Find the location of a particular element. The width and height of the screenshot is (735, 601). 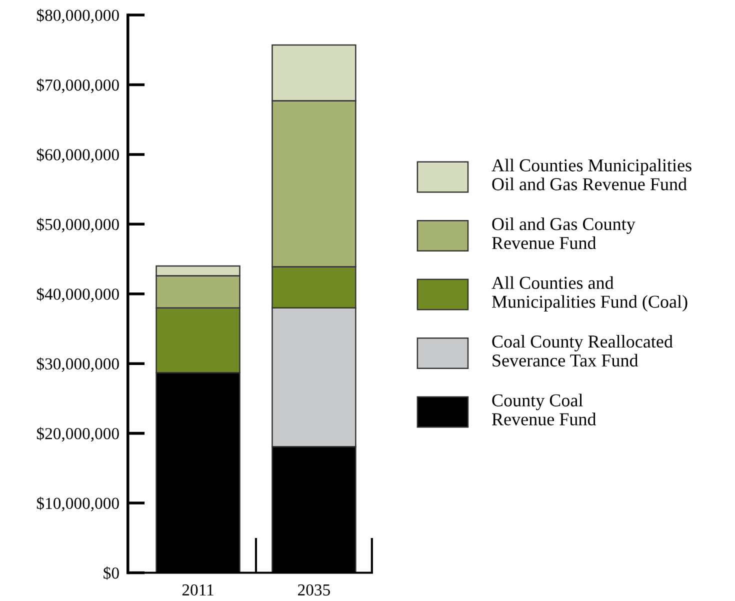

y-tick-label: $0 is located at coordinates (111, 573).